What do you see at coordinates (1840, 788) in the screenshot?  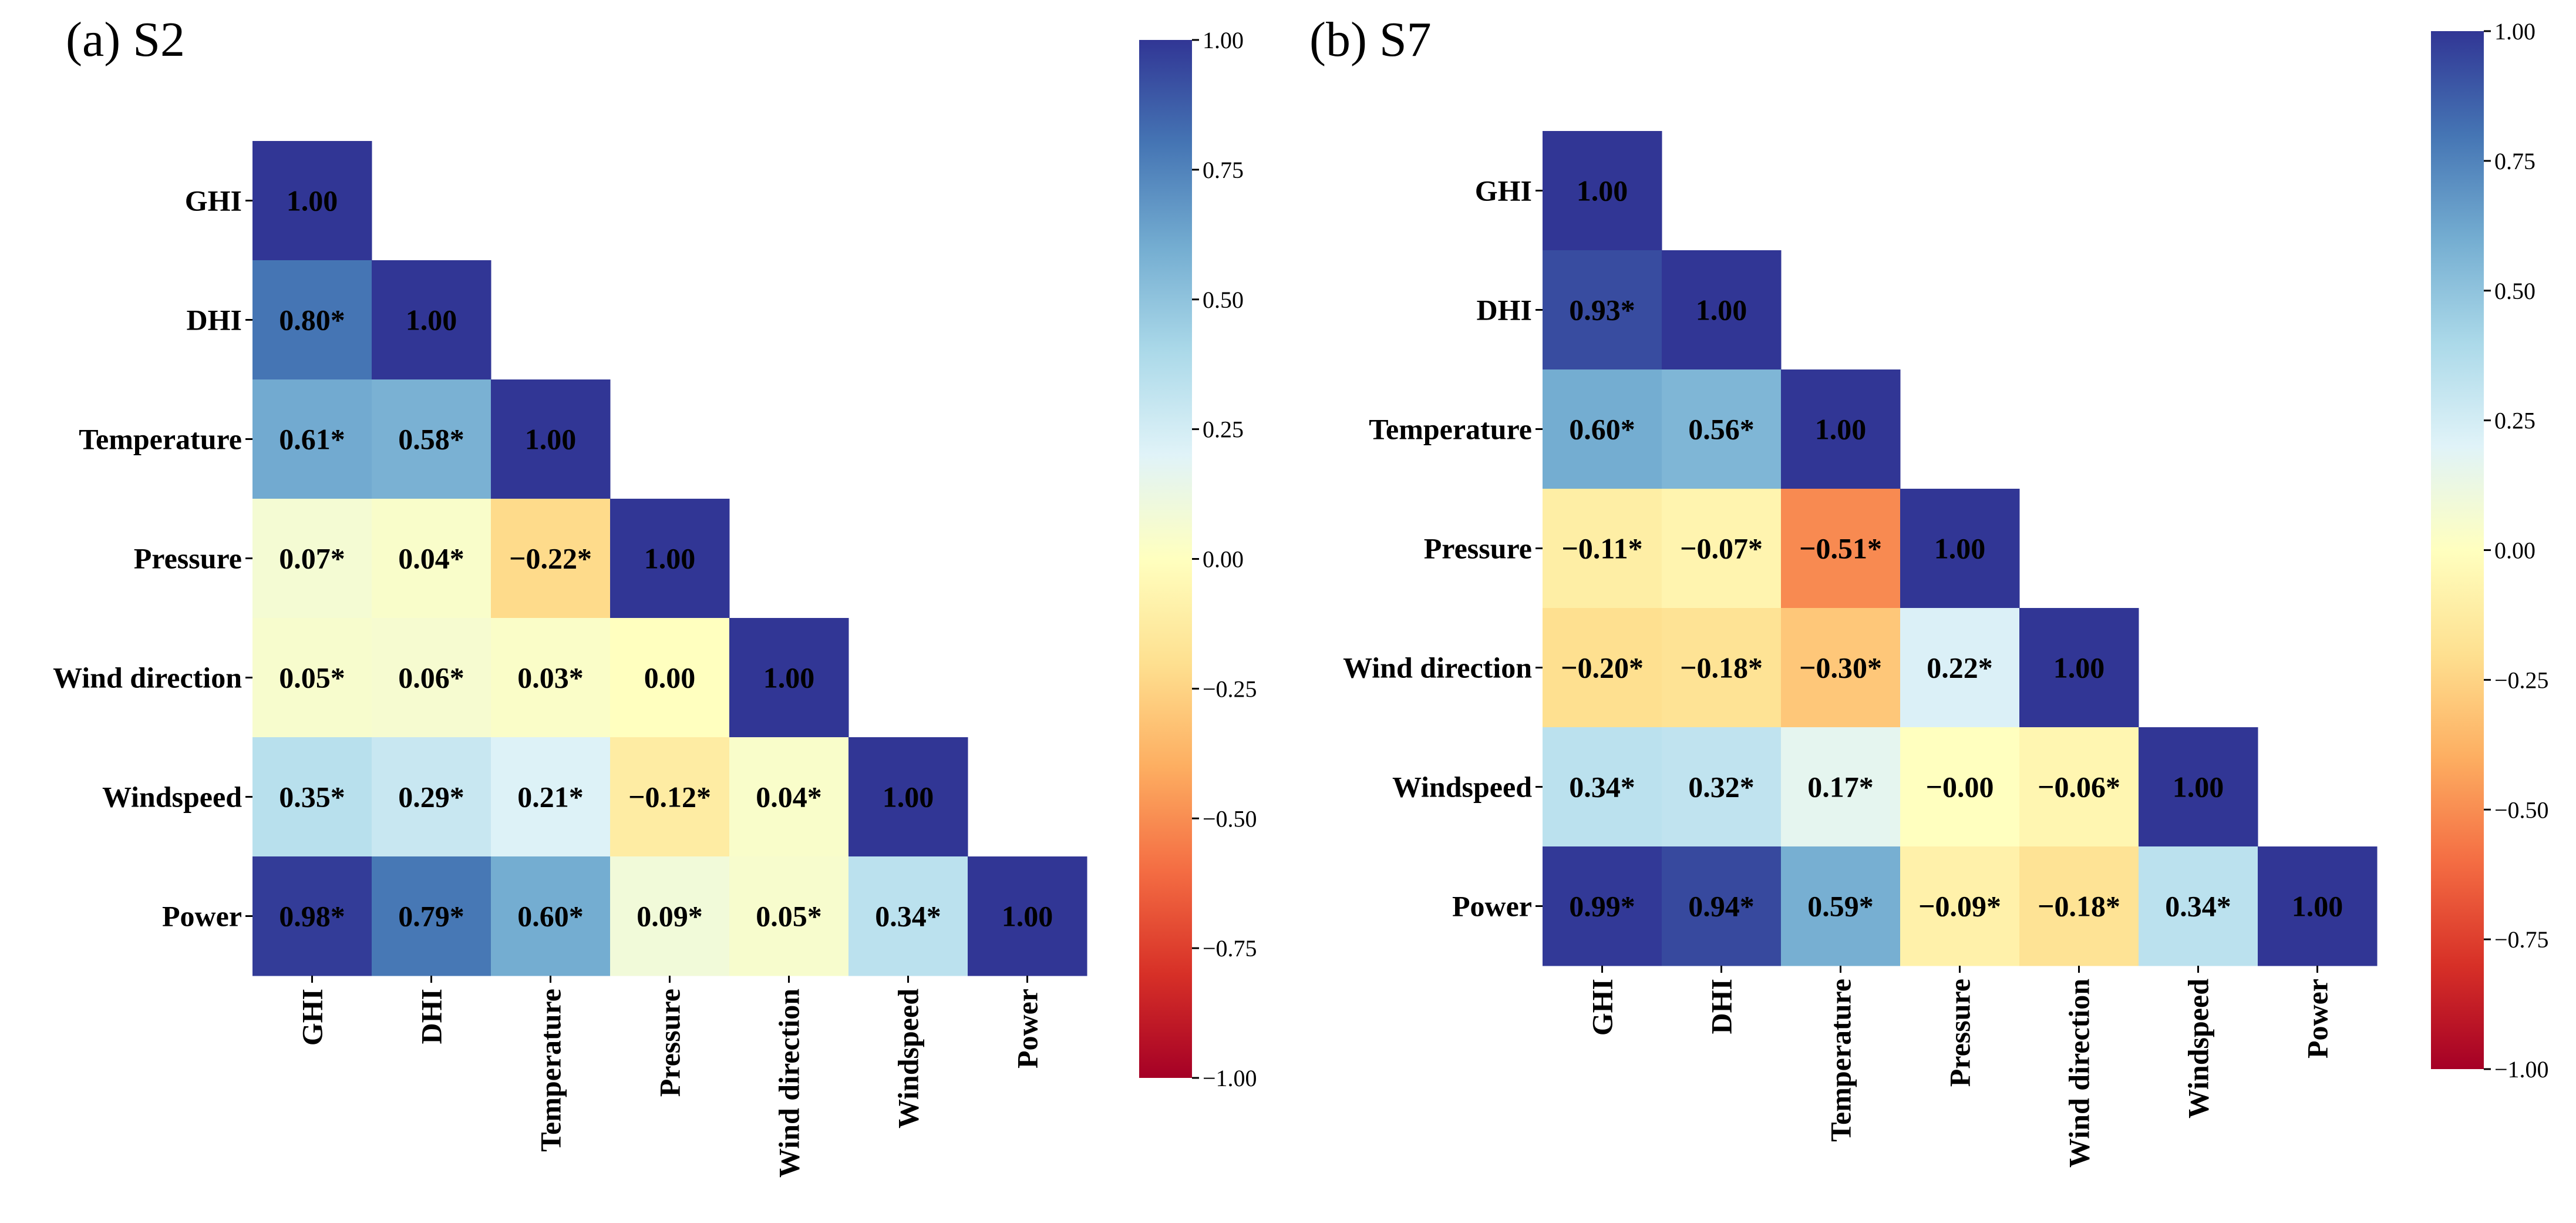 I see `cell-value-label: 0.17*` at bounding box center [1840, 788].